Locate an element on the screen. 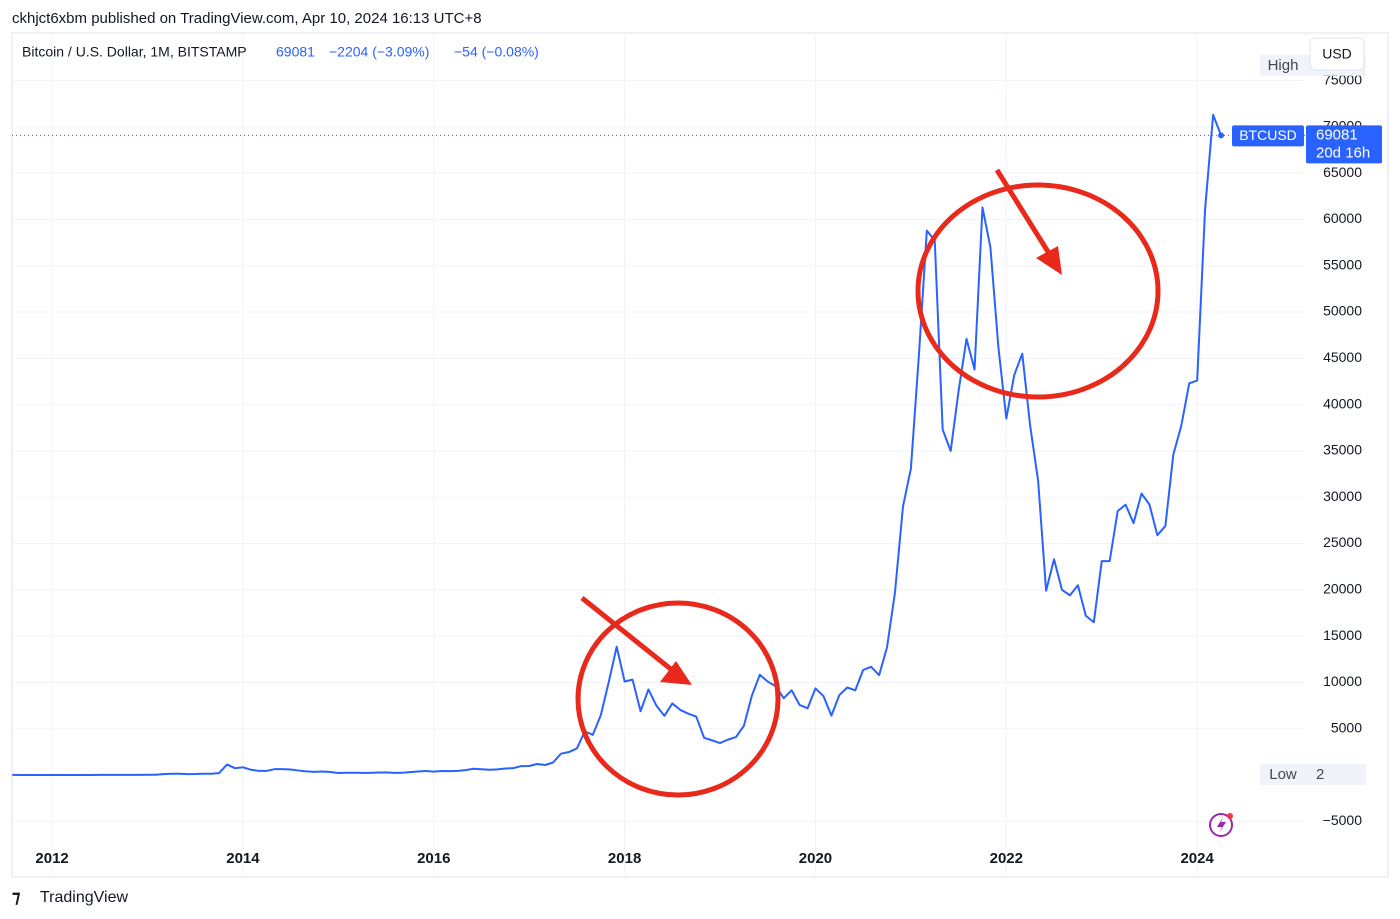  currency: USD is located at coordinates (1337, 54).